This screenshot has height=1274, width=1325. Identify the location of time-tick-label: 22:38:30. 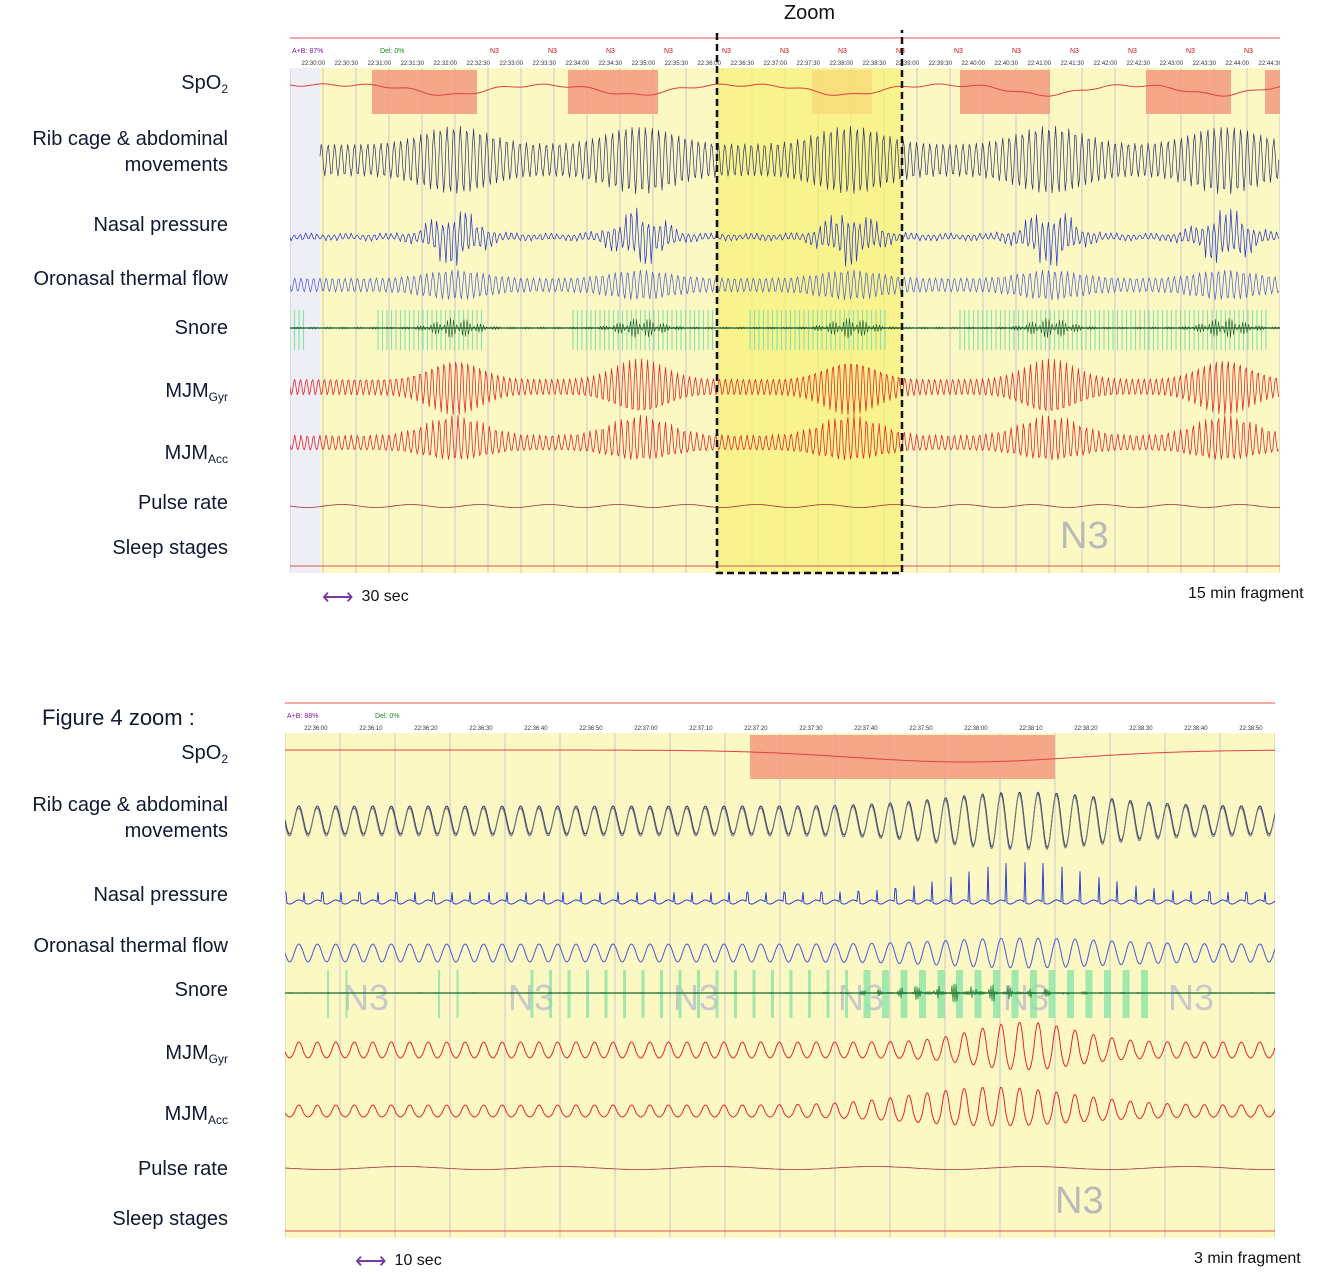
(1141, 729).